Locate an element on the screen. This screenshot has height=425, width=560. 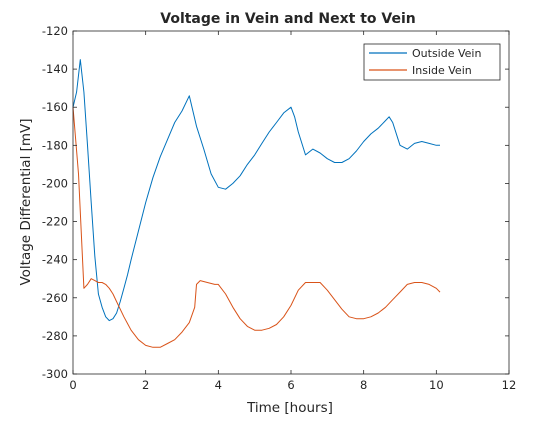
y-axis-label: Voltage Differential [mV] is located at coordinates (26, 201).